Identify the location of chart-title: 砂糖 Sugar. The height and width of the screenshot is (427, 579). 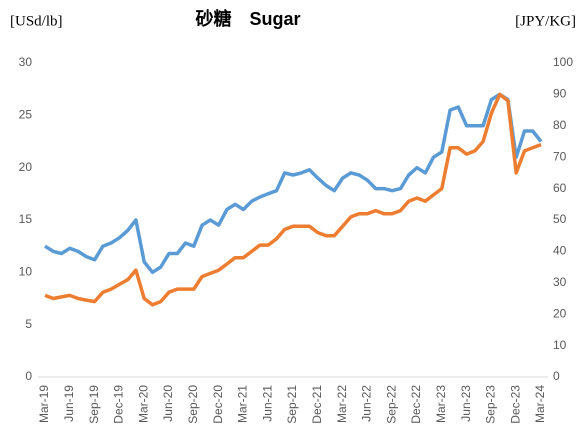
(247, 18).